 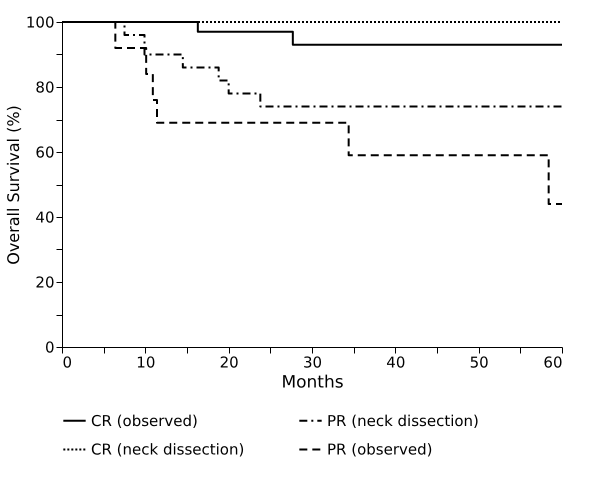 I want to click on y-tick-label: 40, so click(x=44, y=217).